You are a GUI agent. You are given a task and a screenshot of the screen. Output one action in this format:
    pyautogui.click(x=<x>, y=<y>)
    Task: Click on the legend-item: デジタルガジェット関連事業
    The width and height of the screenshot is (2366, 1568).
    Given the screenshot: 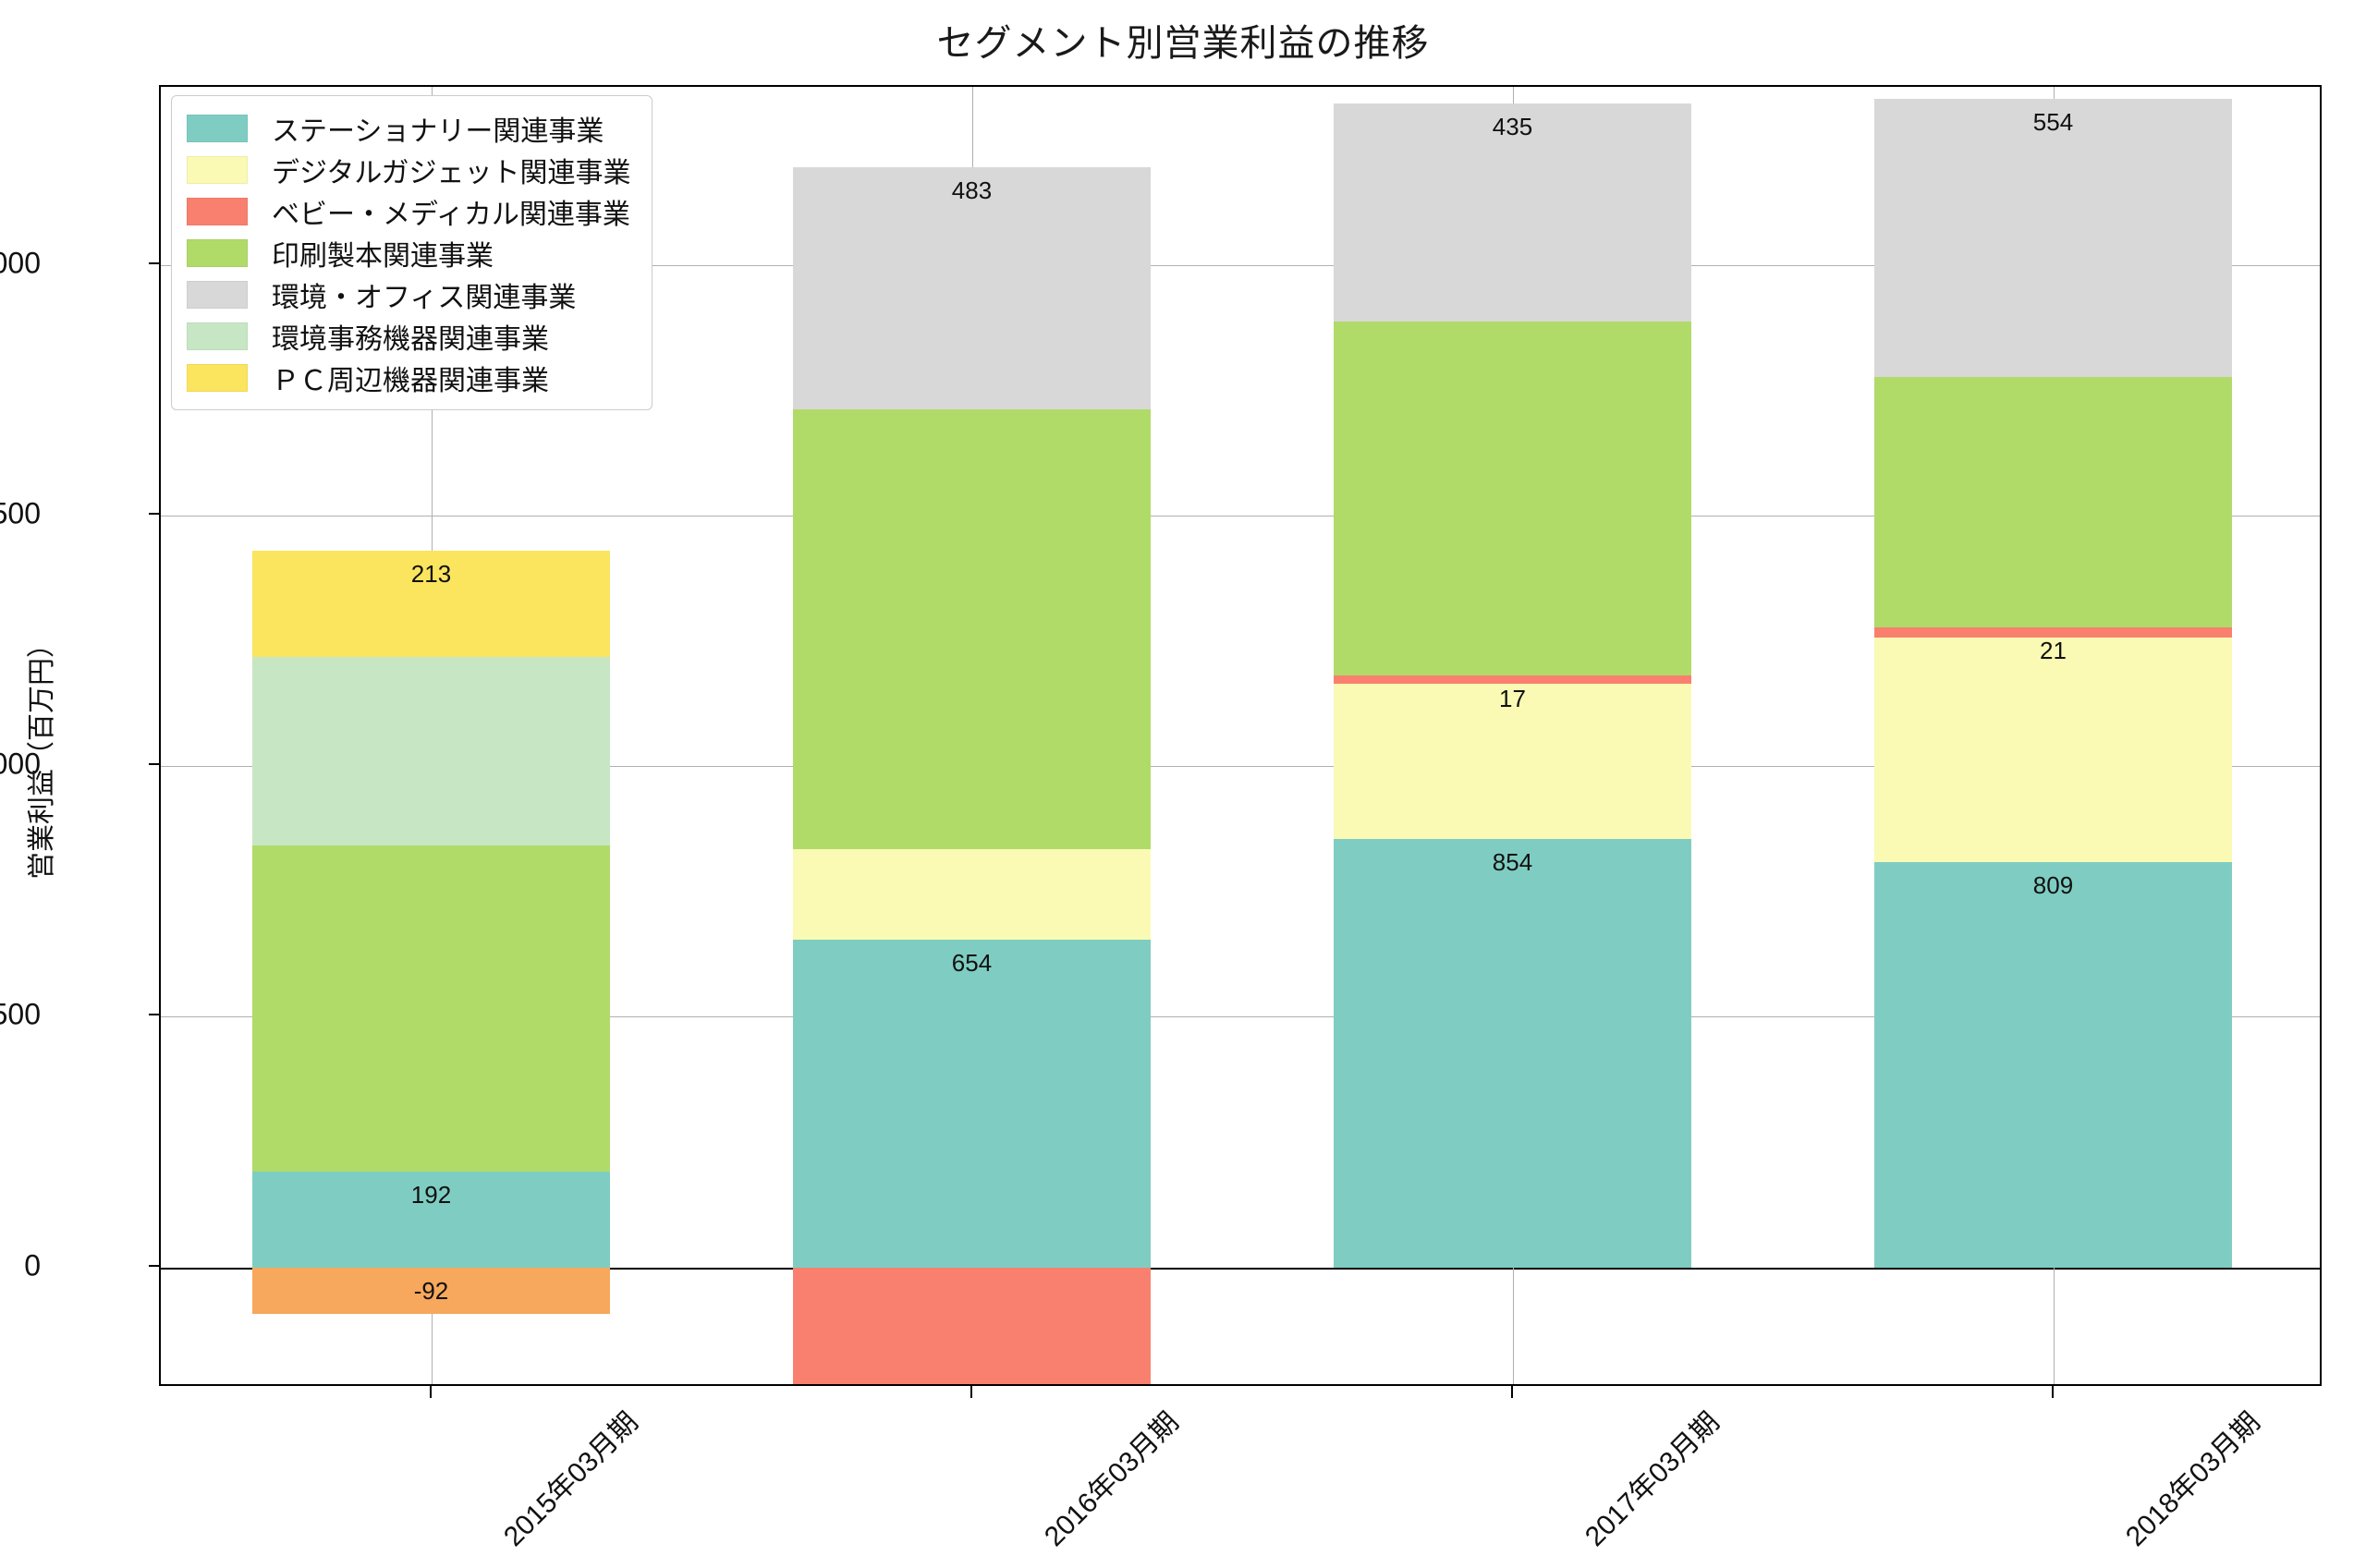 What is the action you would take?
    pyautogui.click(x=409, y=169)
    